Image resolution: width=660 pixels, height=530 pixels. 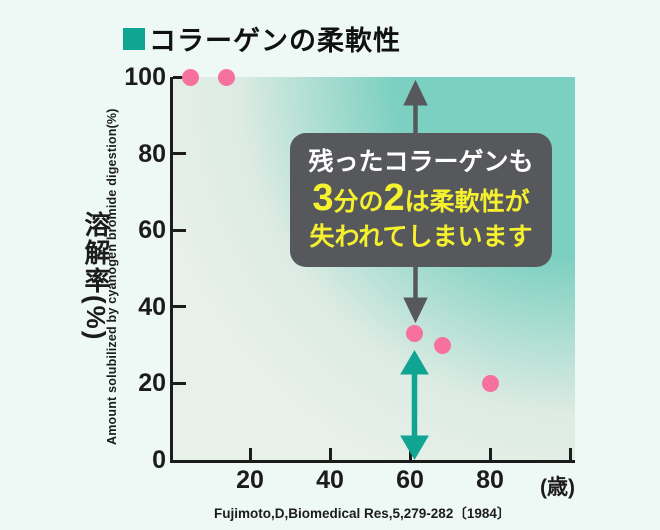 I want to click on x-tick-label: 80, so click(x=490, y=480).